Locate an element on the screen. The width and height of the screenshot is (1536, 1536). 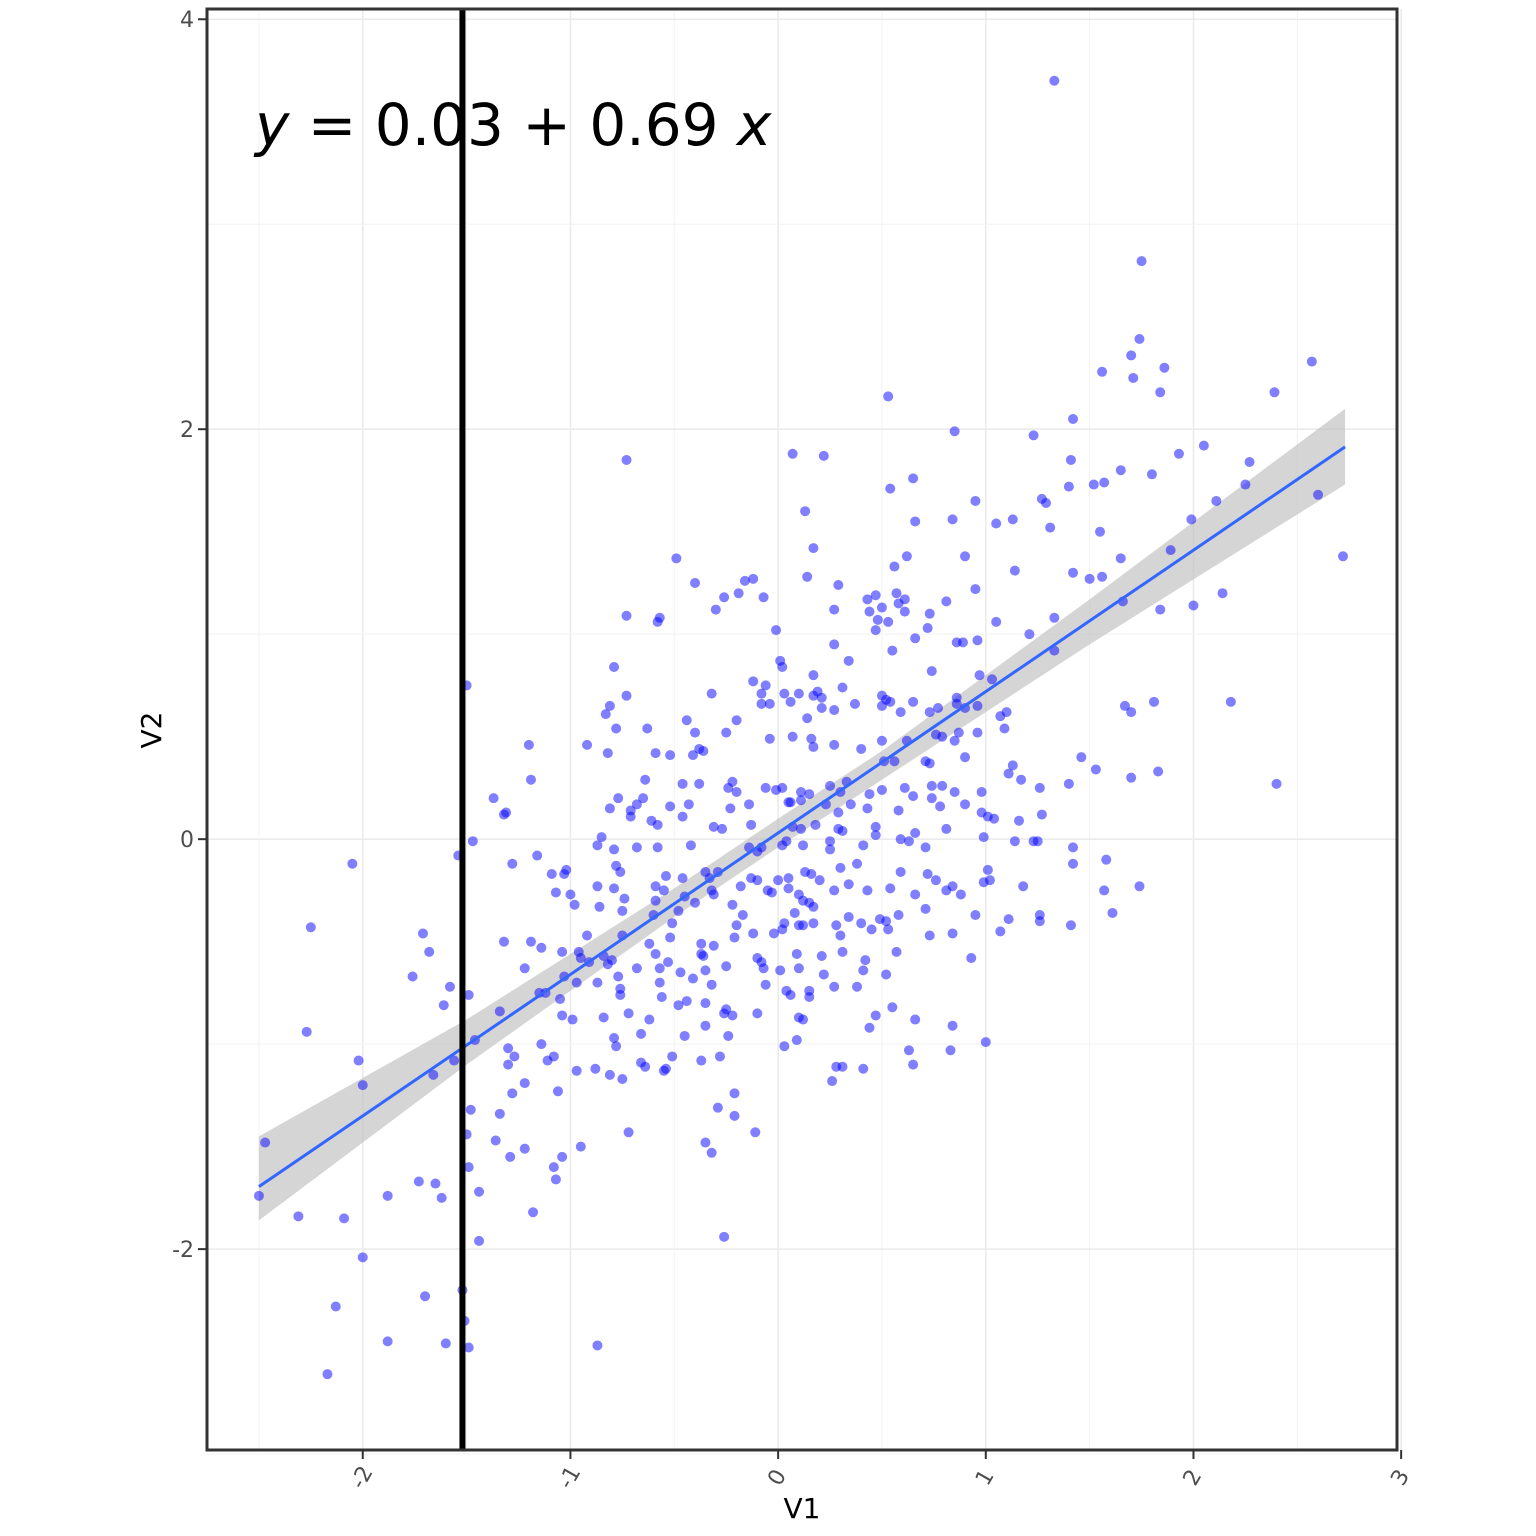
y-tick-label: -2 is located at coordinates (183, 1250).